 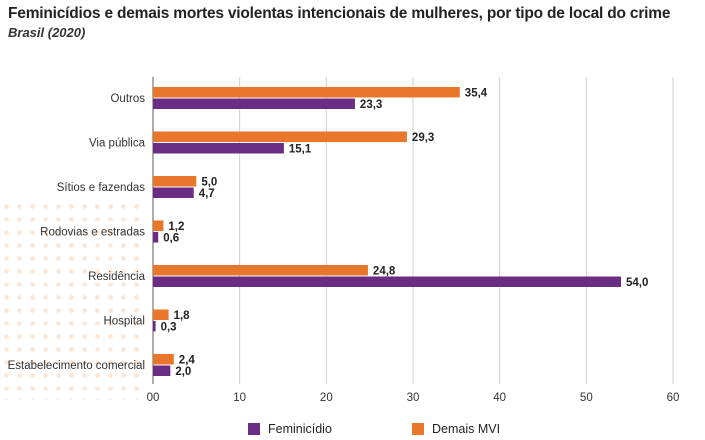 What do you see at coordinates (156, 237) in the screenshot?
I see `bar-feminicidio-rodovias-e-estradas` at bounding box center [156, 237].